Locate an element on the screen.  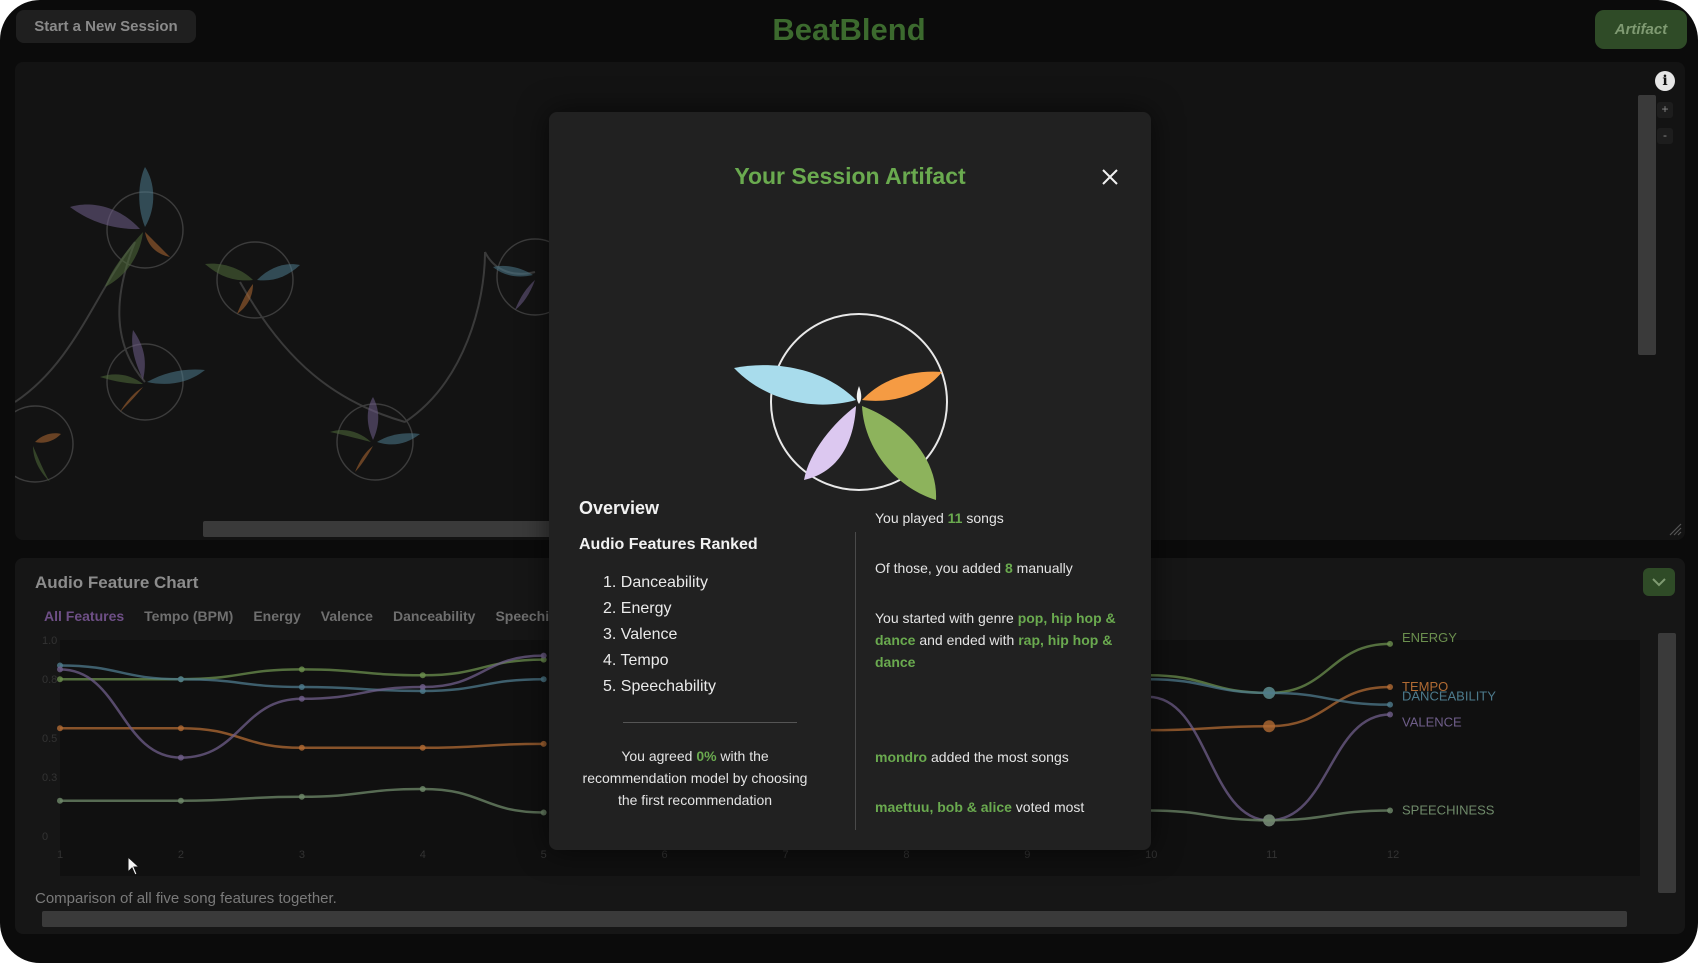
chevron-down-icon is located at coordinates (1659, 582).